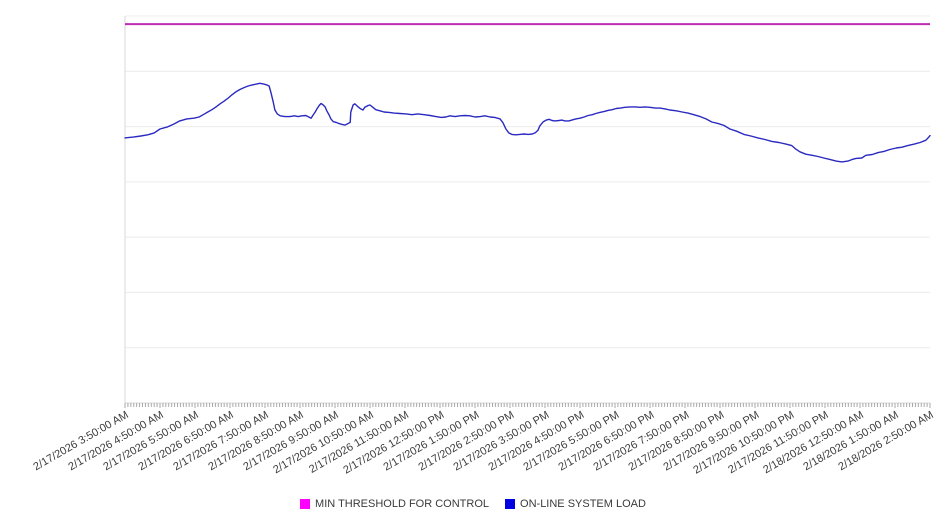 This screenshot has width=946, height=526. What do you see at coordinates (305, 504) in the screenshot?
I see `legend-swatch-min-threshold` at bounding box center [305, 504].